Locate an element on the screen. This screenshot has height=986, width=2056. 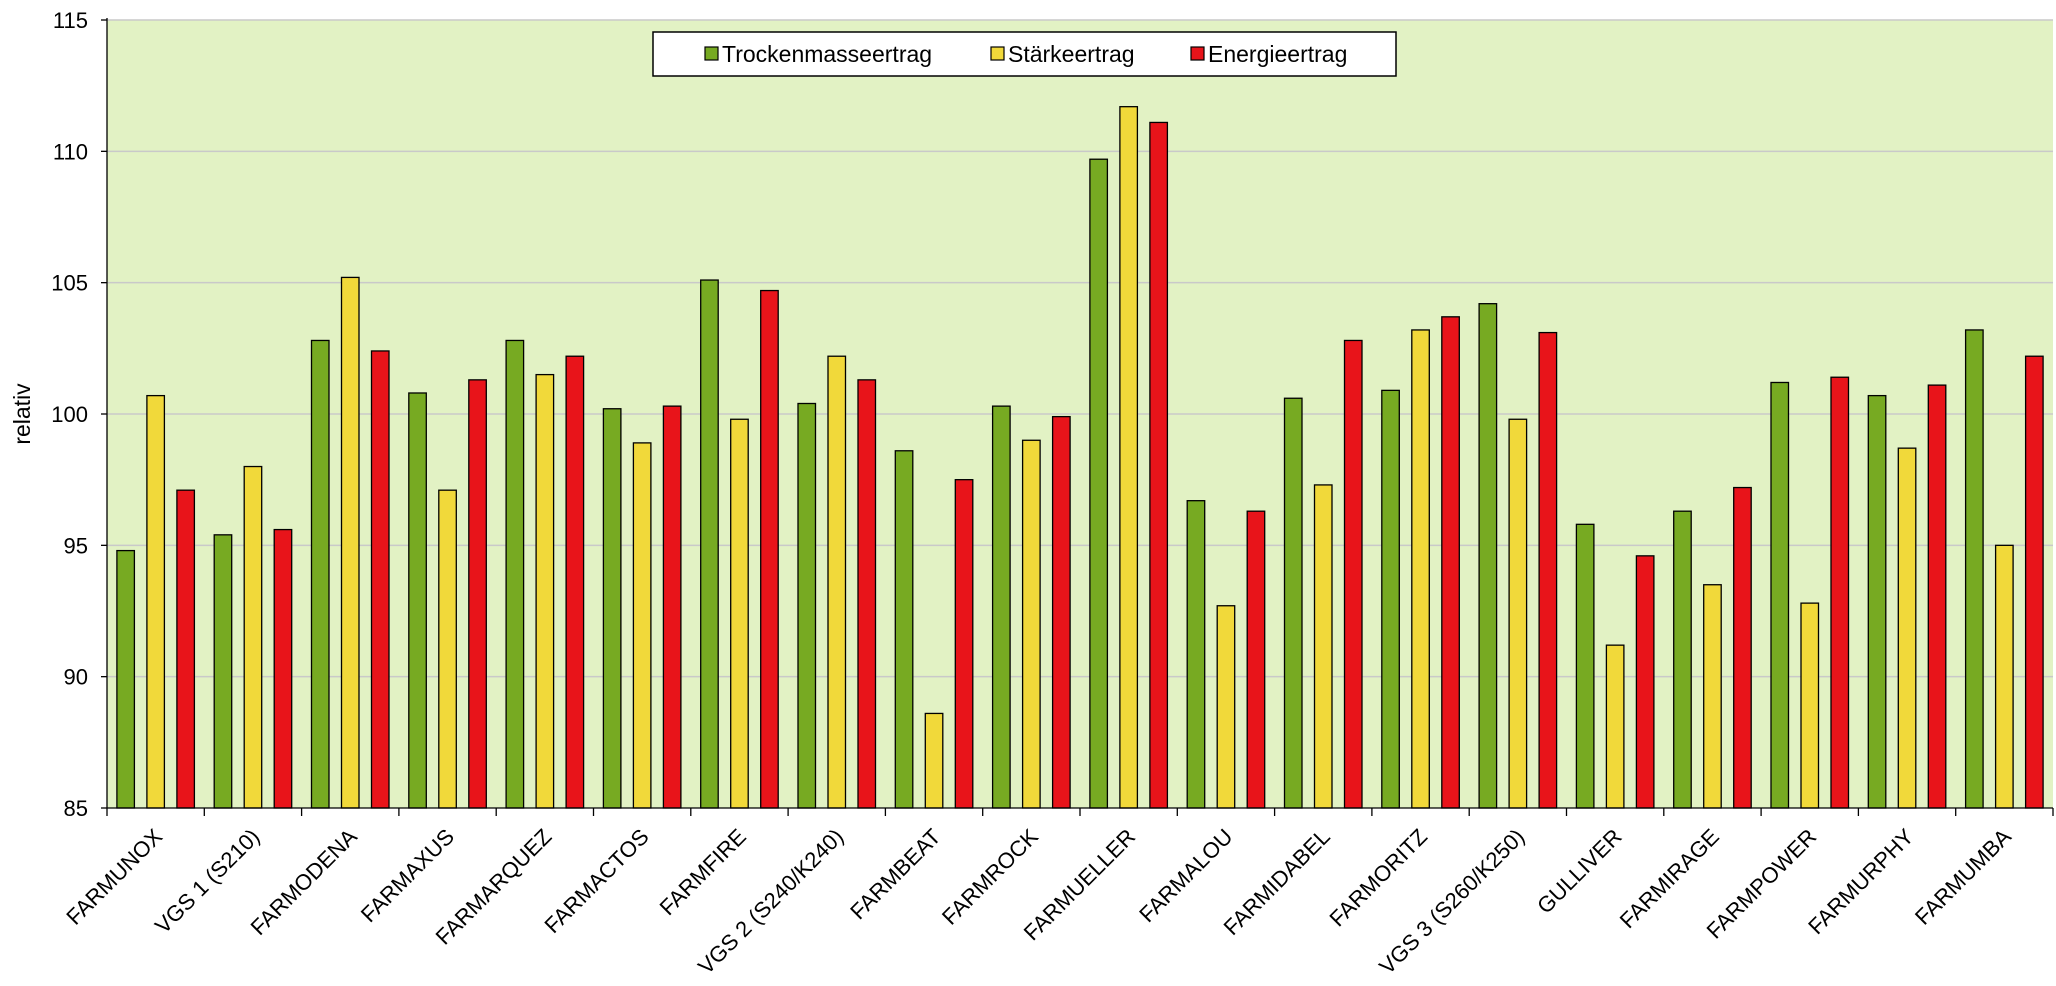
category-label: FARMALOU is located at coordinates (1185, 875).